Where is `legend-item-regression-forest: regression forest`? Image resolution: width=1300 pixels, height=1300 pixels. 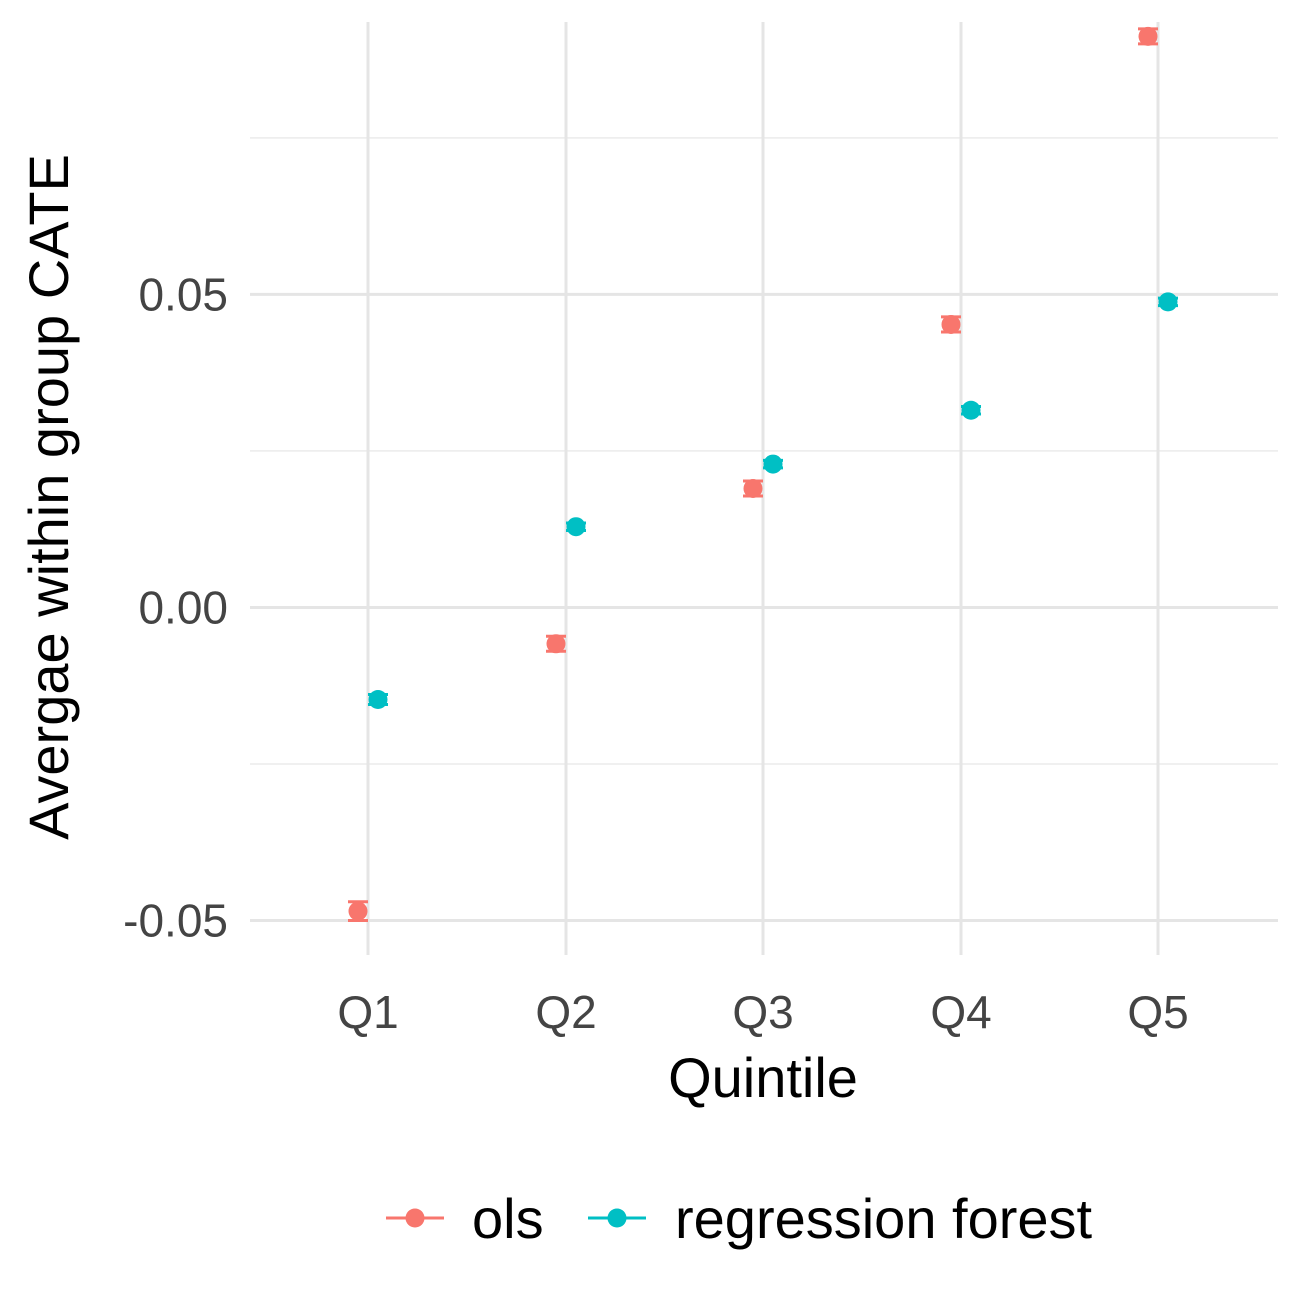
legend-item-regression-forest: regression forest is located at coordinates (840, 1218).